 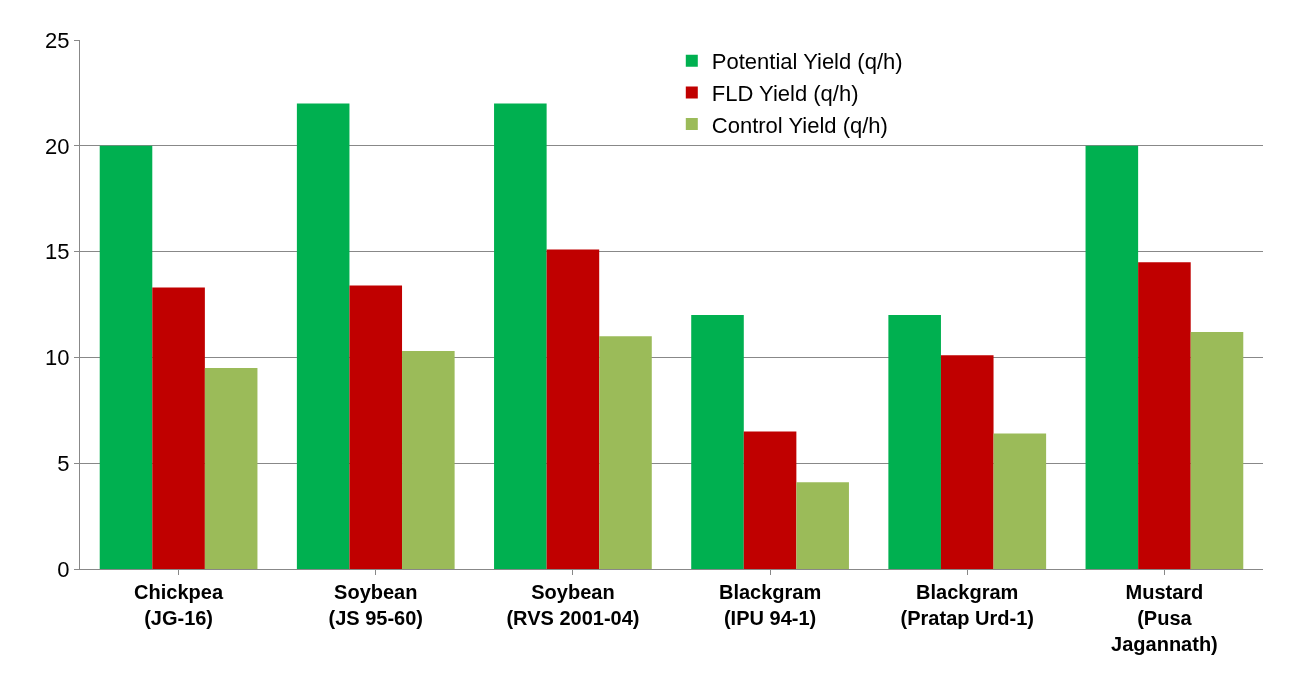 I want to click on x-tick-label: Chickpea (JG-16), so click(x=179, y=605).